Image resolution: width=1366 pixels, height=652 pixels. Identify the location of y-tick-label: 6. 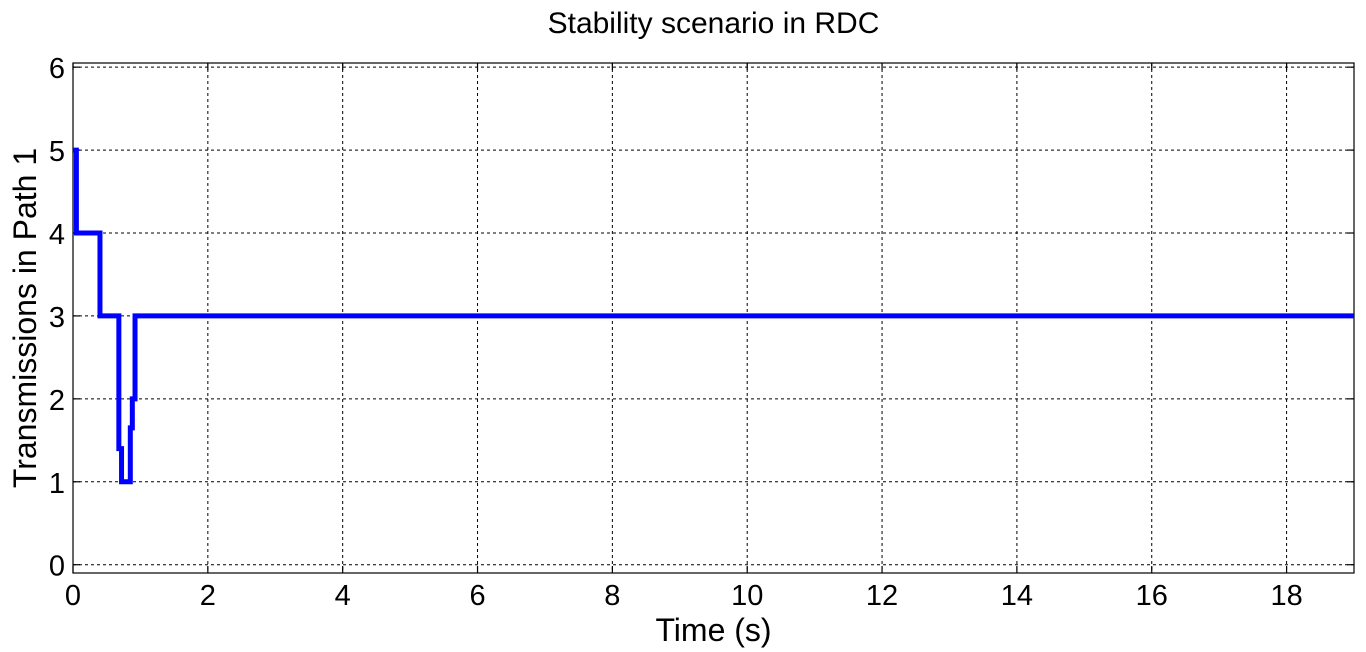
(57, 69).